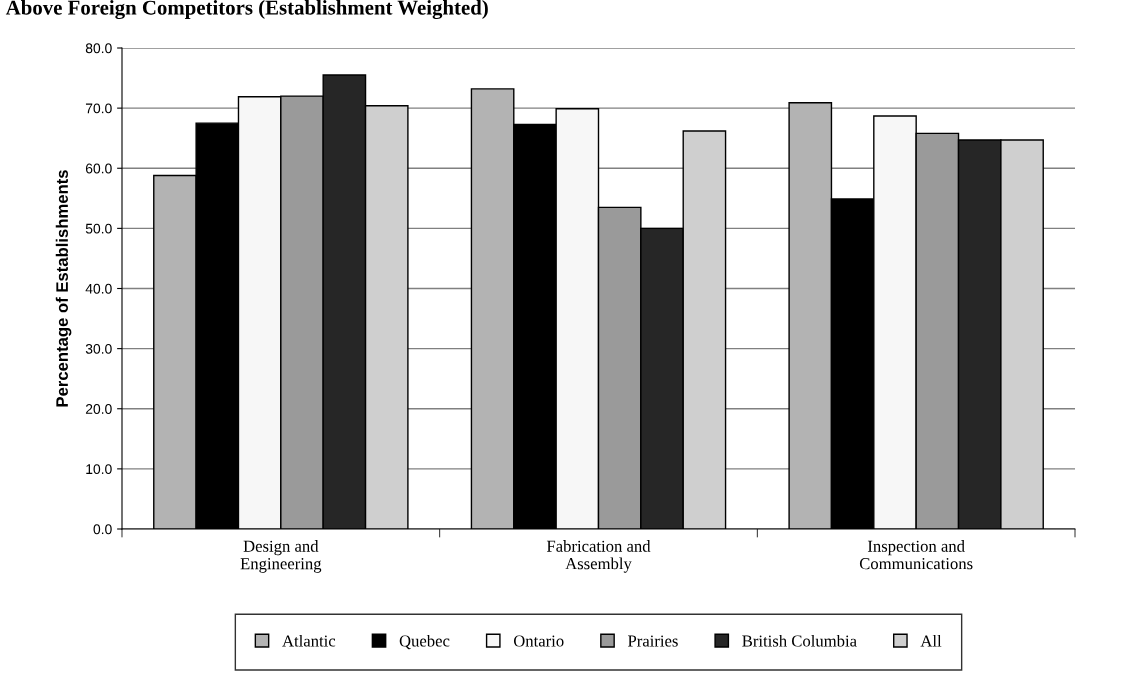 This screenshot has width=1141, height=689. Describe the element at coordinates (98, 48) in the screenshot. I see `y-tick-label: 80.0` at that location.